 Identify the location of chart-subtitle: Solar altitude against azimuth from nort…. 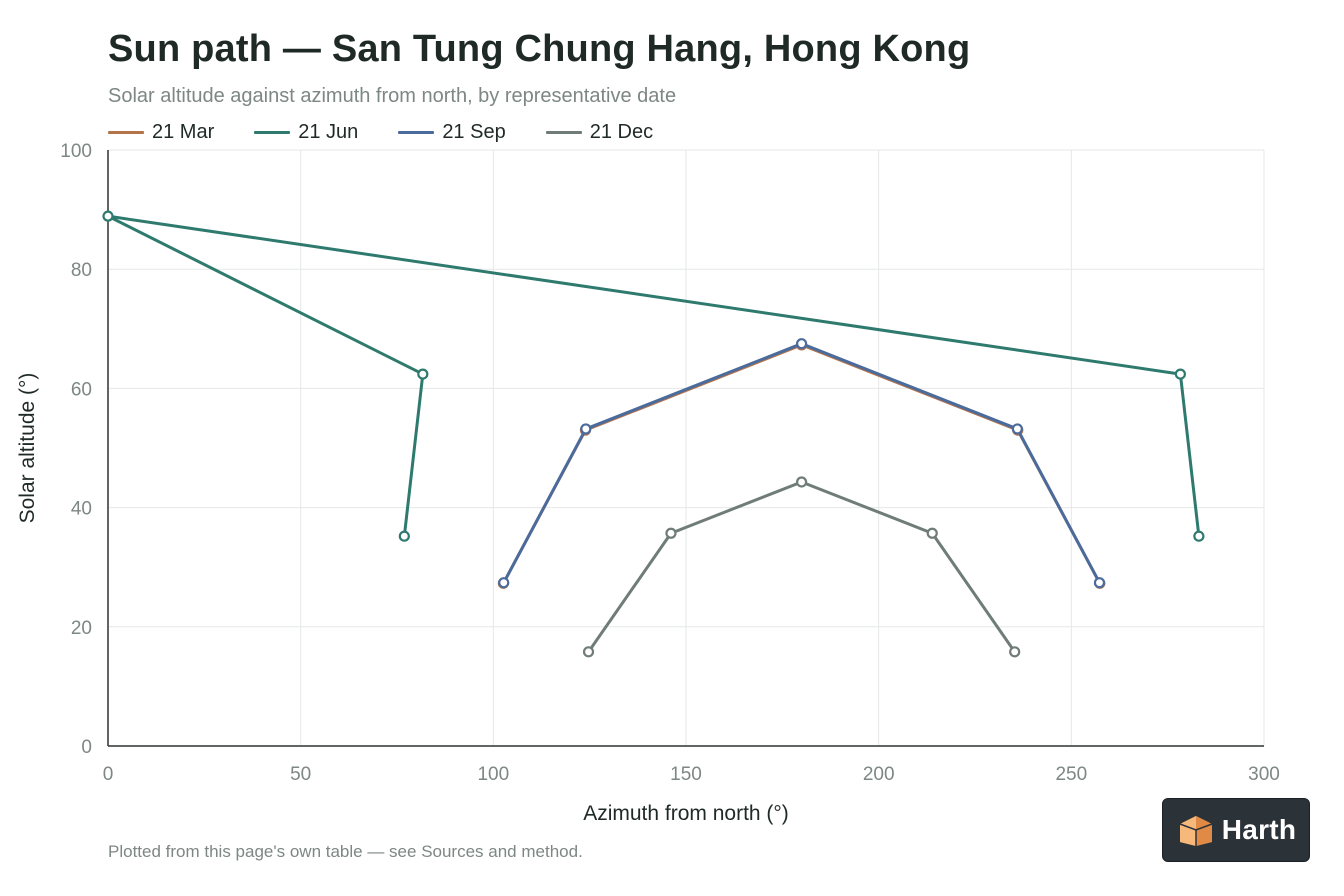
(392, 96).